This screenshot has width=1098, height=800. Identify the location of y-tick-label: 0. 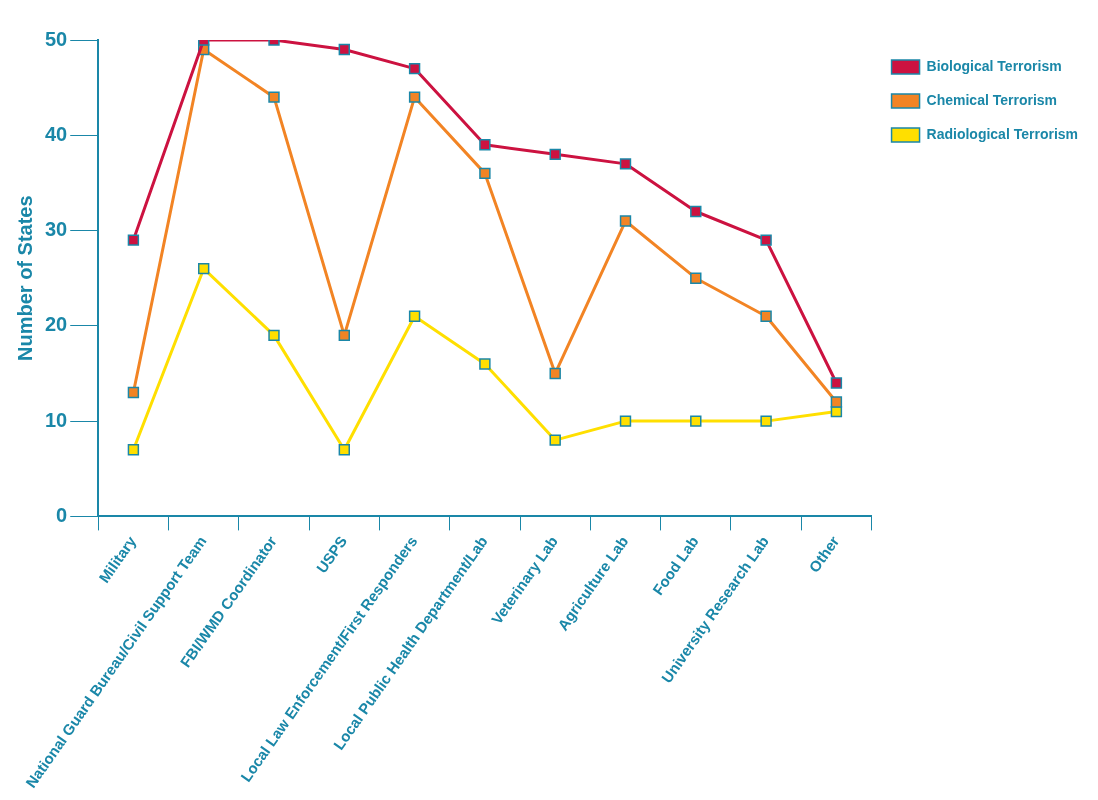
(62, 514).